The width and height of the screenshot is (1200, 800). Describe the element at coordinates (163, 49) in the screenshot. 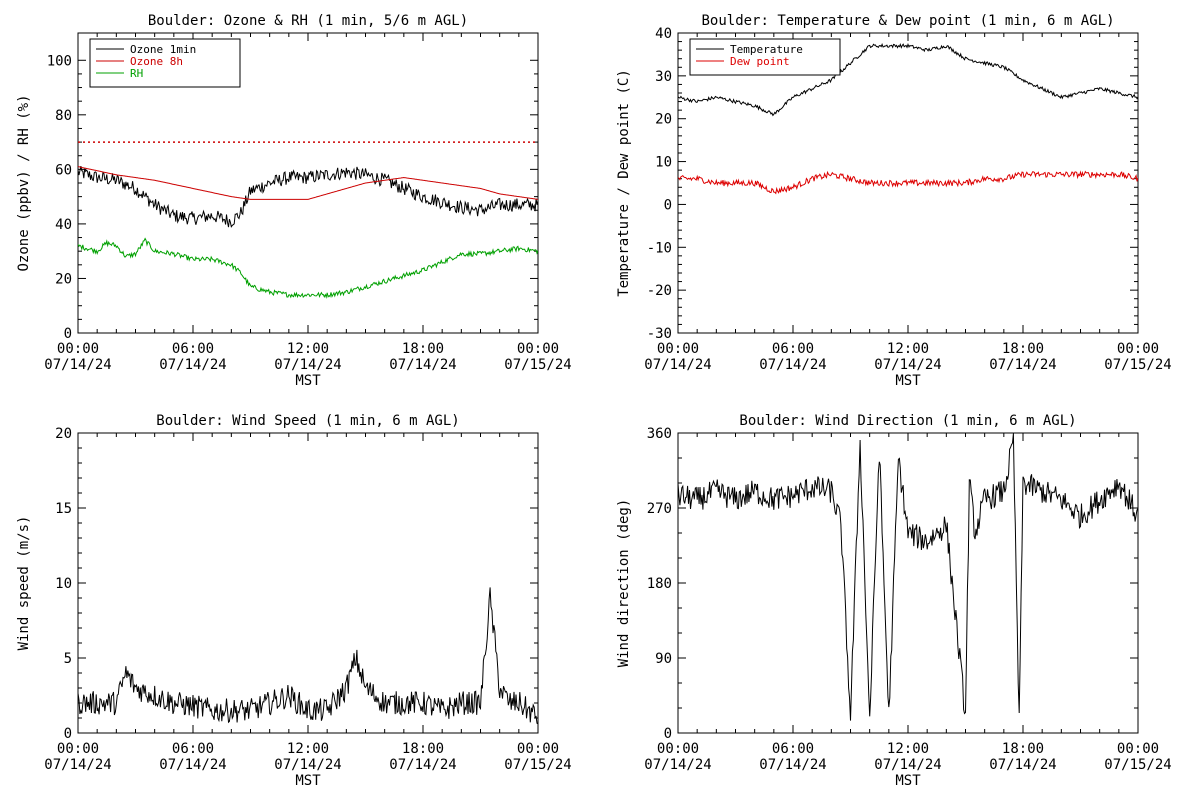

I see `legend-label: Ozone 1min` at that location.